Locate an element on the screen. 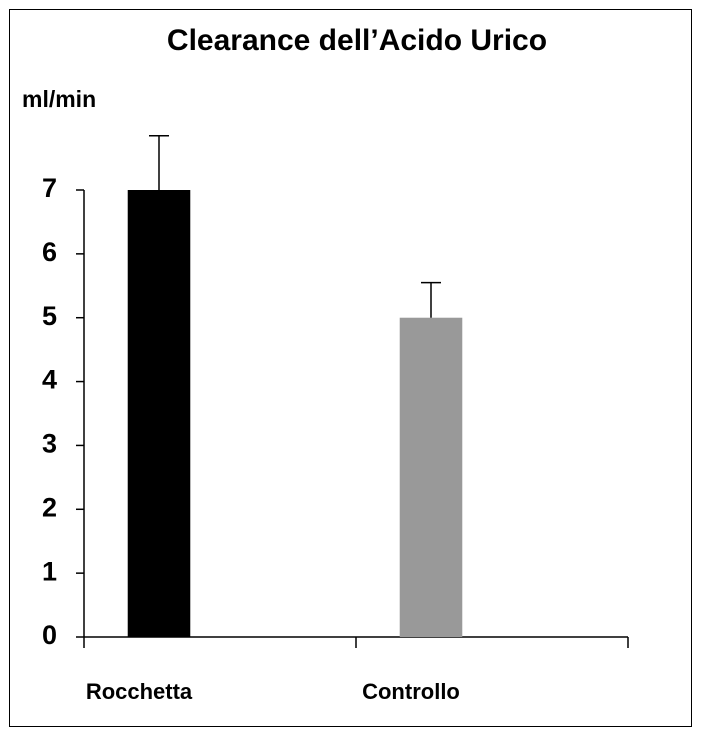 The width and height of the screenshot is (701, 736). y-tick-label: 0 is located at coordinates (49, 635).